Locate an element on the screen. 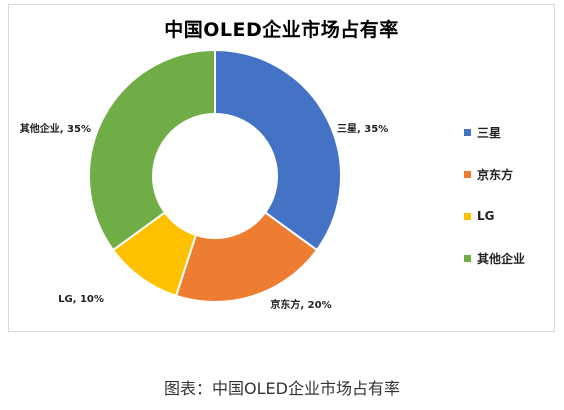 The image size is (564, 410). data-label-4: 其他企业, 35% is located at coordinates (55, 128).